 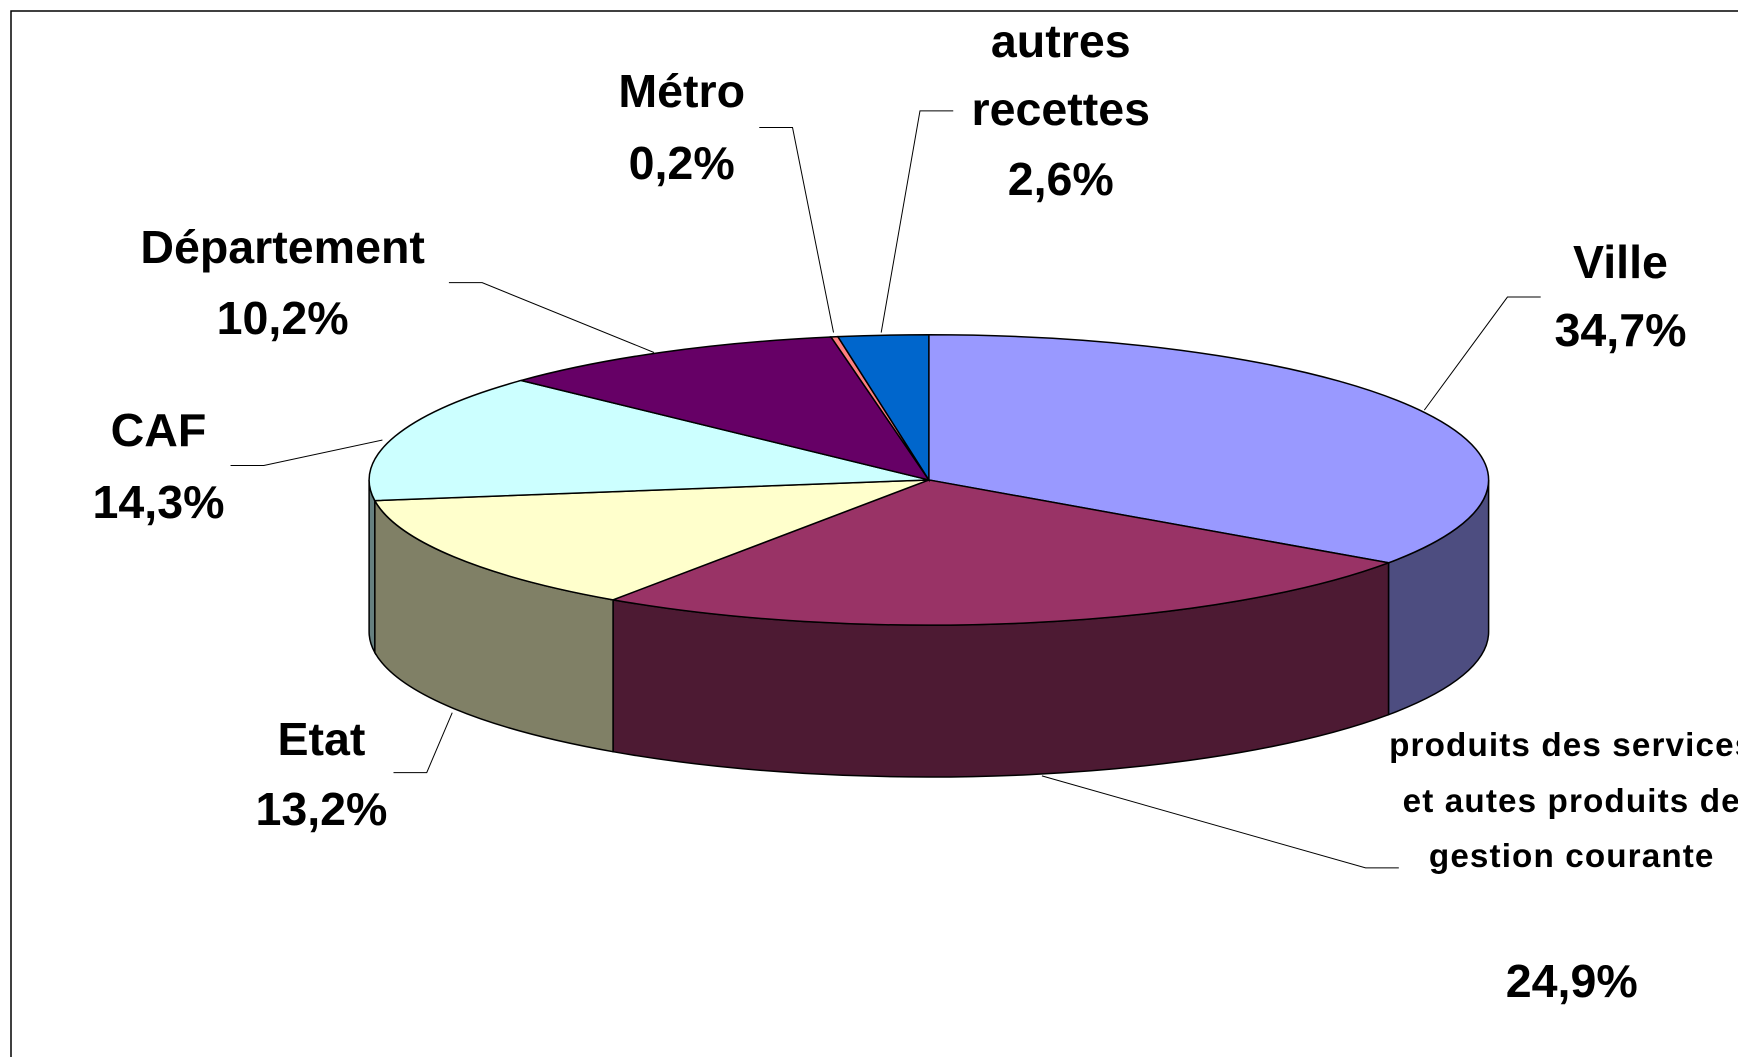 What do you see at coordinates (282, 246) in the screenshot?
I see `category-label: Département` at bounding box center [282, 246].